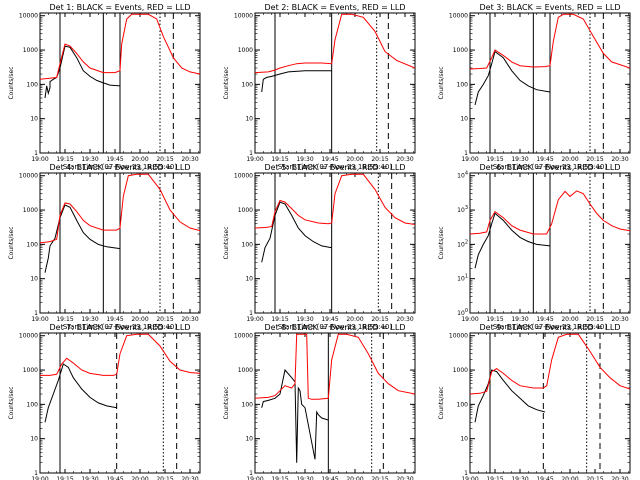  I want to click on panel-title: Det 6: BLACK = Events, RED = LLD, so click(550, 167).